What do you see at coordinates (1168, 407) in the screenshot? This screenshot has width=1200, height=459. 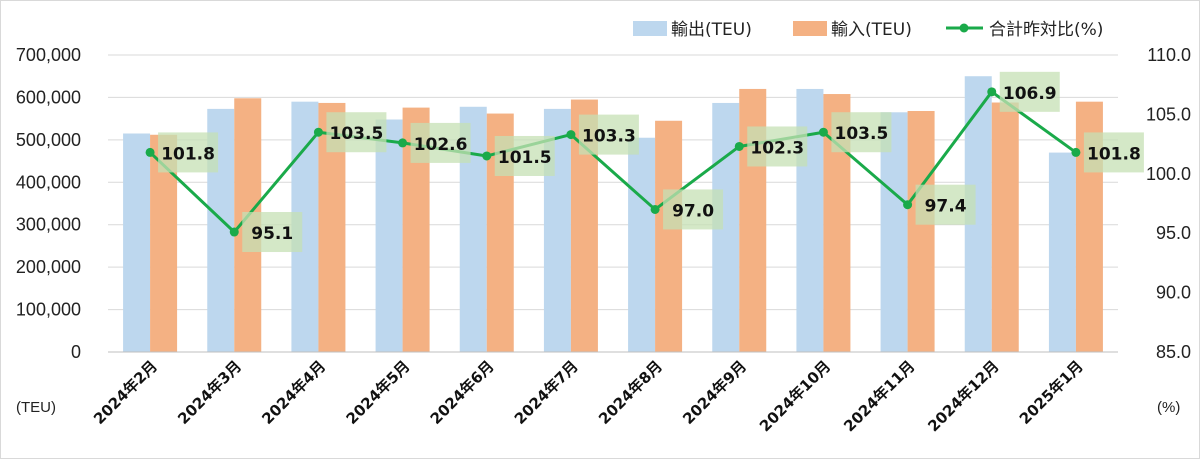 I see `y-right-unit: (%)` at bounding box center [1168, 407].